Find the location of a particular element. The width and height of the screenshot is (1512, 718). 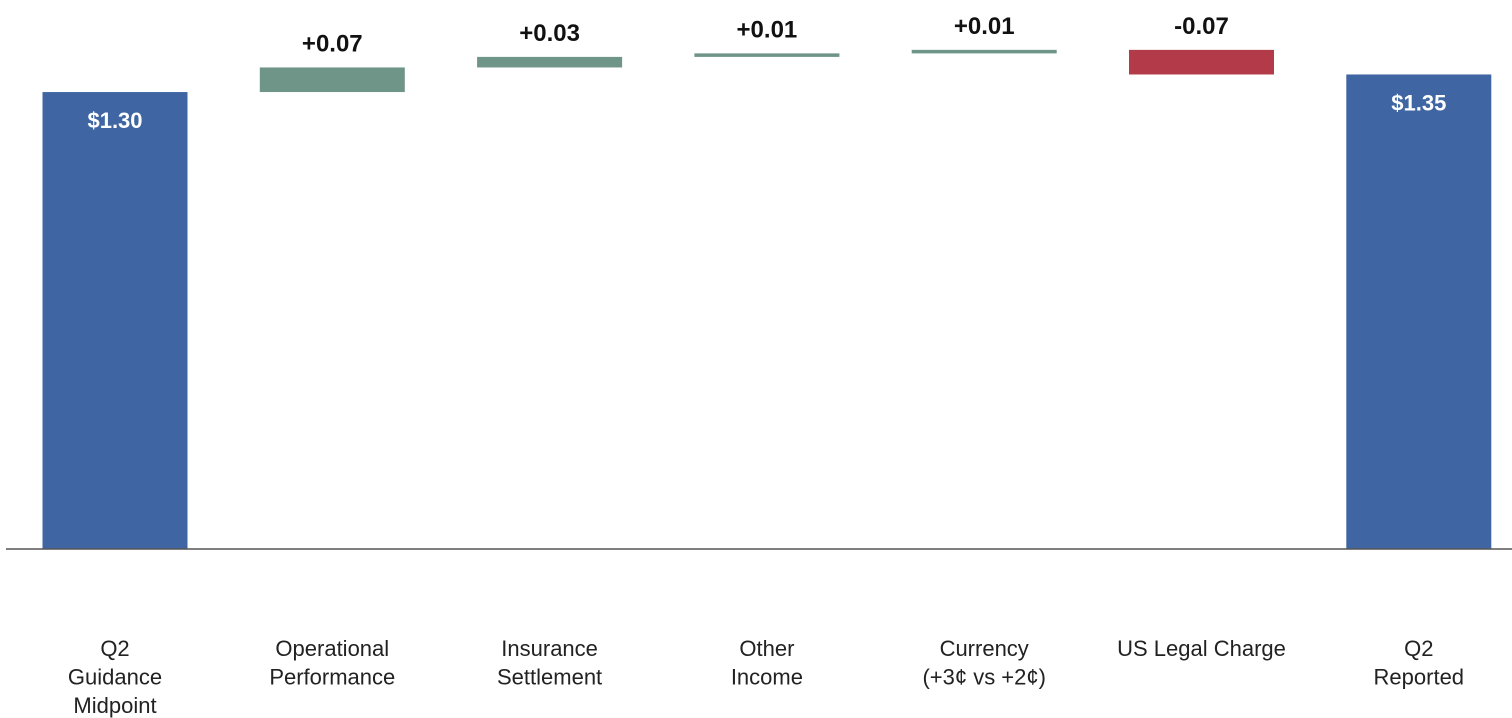

category-label-5: Currency (+3¢ vs +2¢) is located at coordinates (984, 663).